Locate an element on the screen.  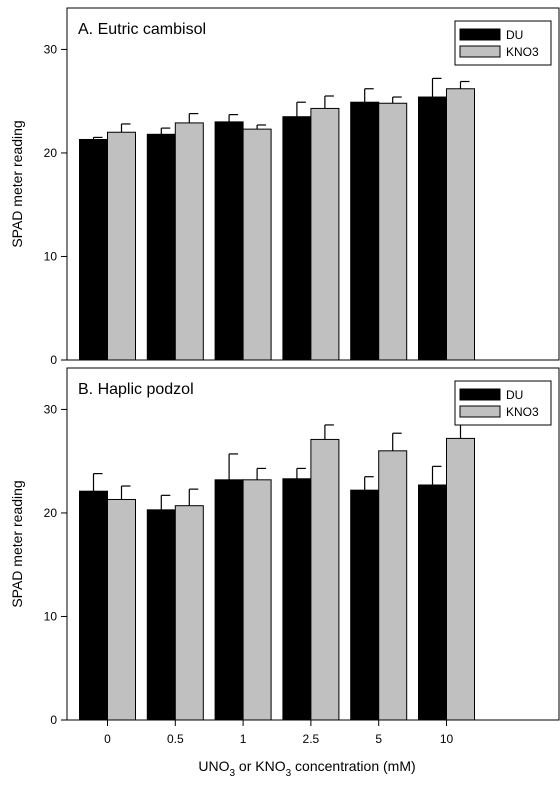
x-tick-label: 5 is located at coordinates (378, 739).